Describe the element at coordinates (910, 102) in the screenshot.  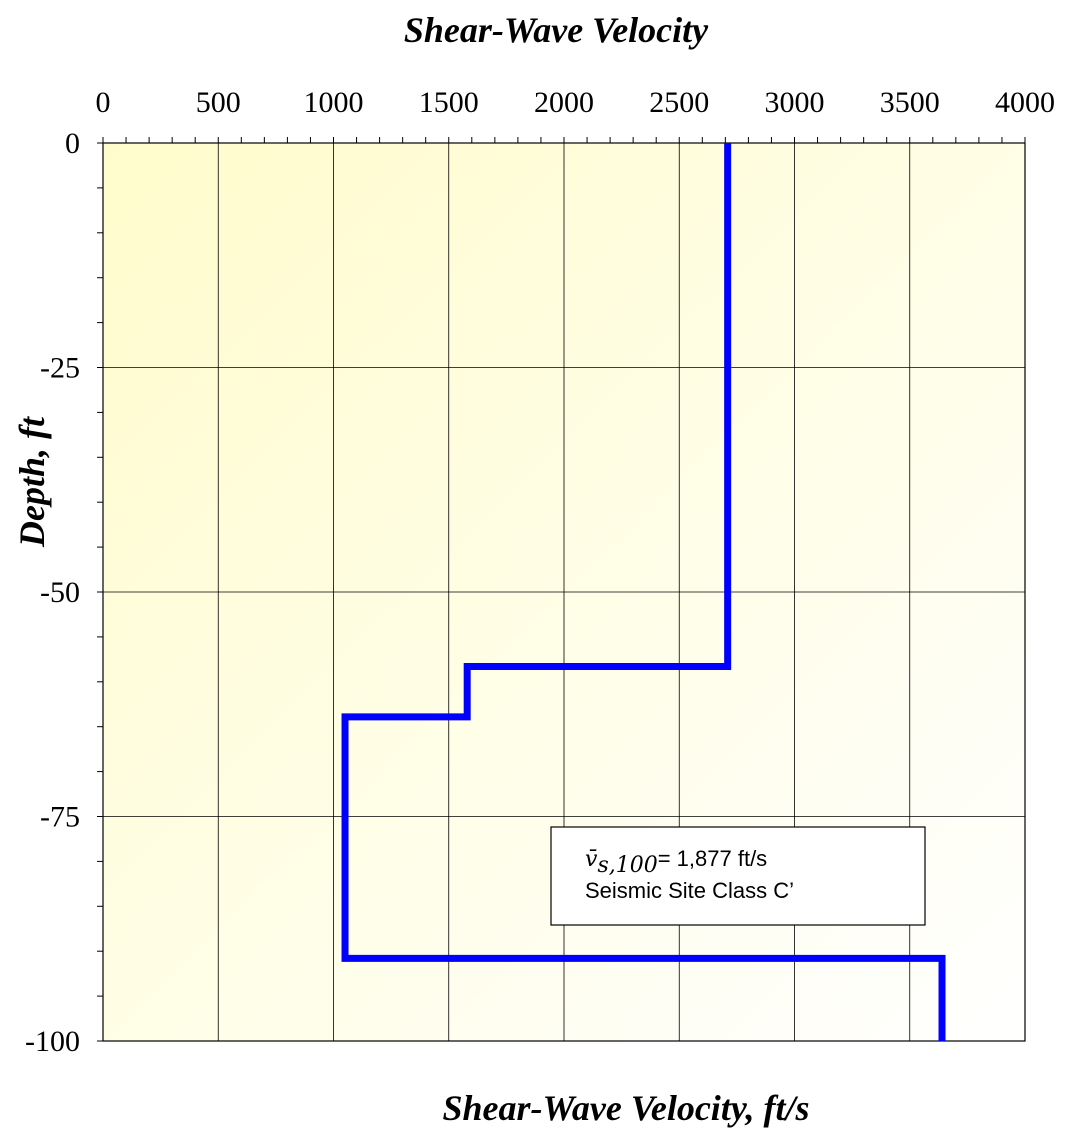
I see `x-tick-label: 3500` at that location.